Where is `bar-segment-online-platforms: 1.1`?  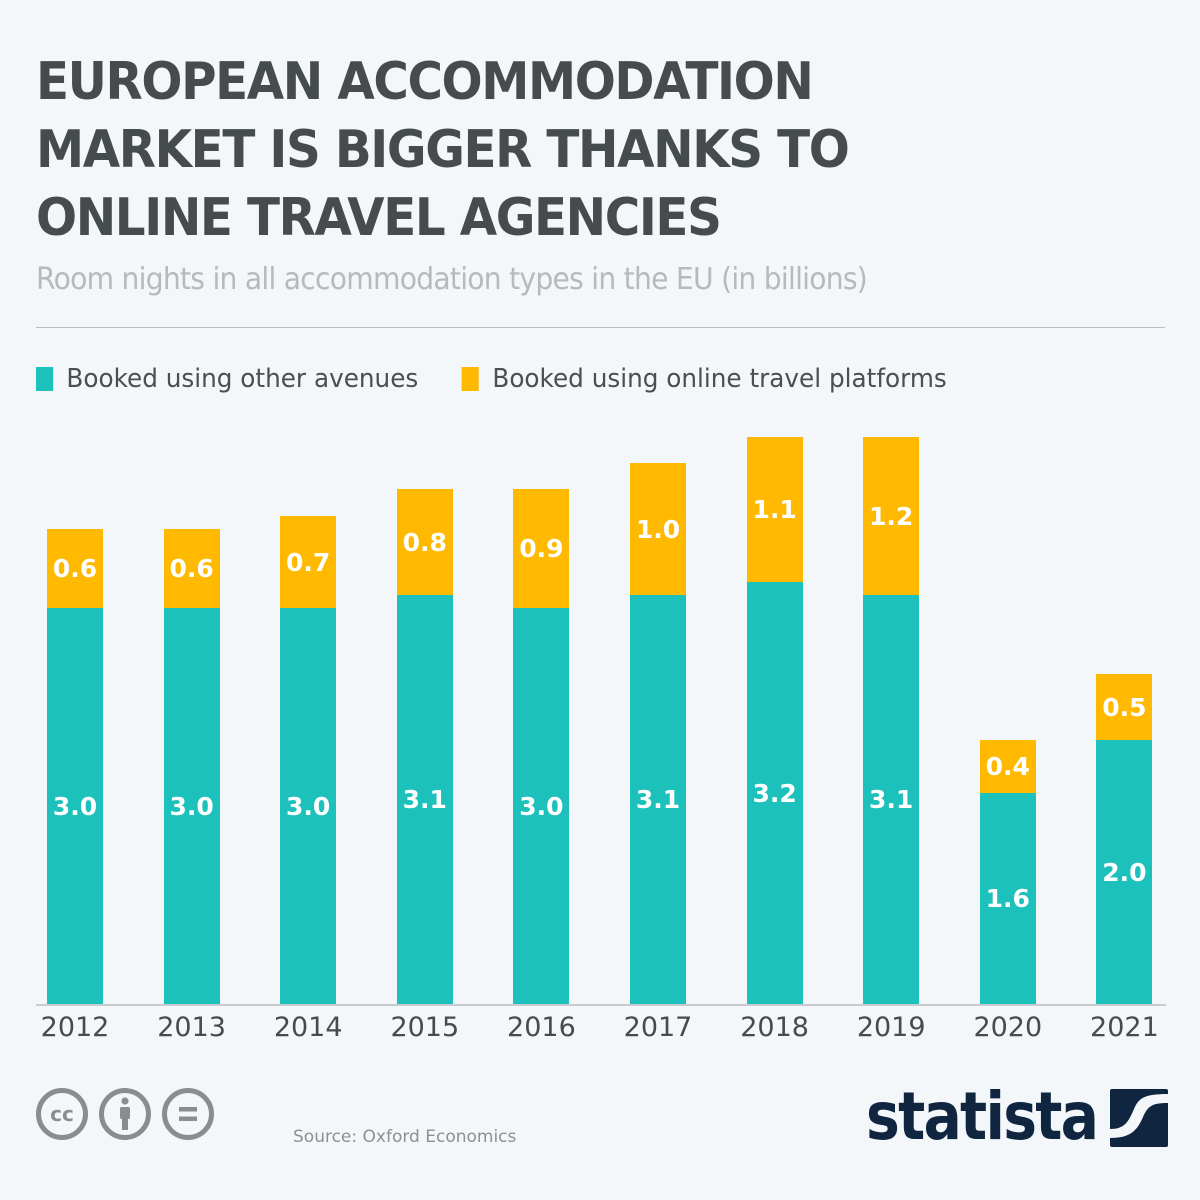 bar-segment-online-platforms: 1.1 is located at coordinates (774, 509).